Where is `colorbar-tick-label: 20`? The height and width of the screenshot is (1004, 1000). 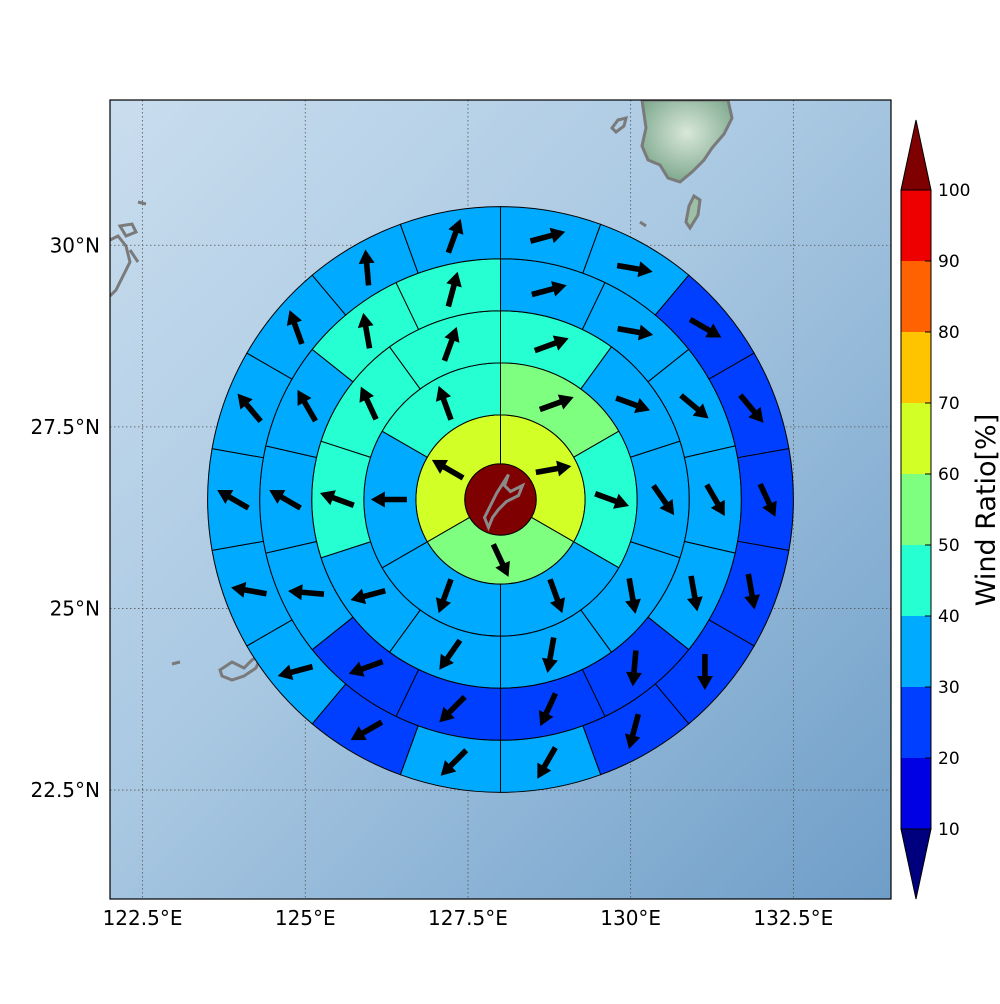
colorbar-tick-label: 20 is located at coordinates (949, 759).